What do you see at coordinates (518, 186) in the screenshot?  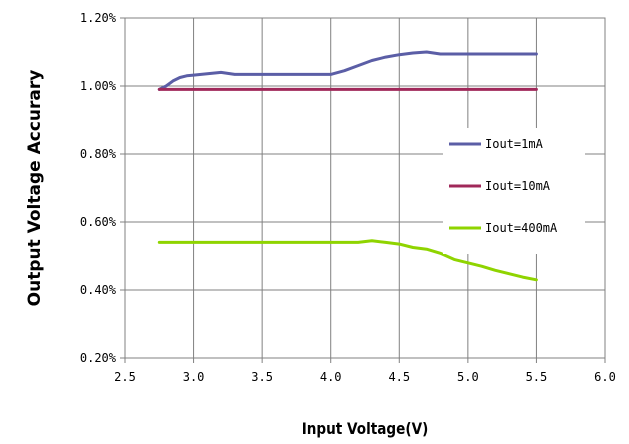 I see `legend-label: Iout=10mA` at bounding box center [518, 186].